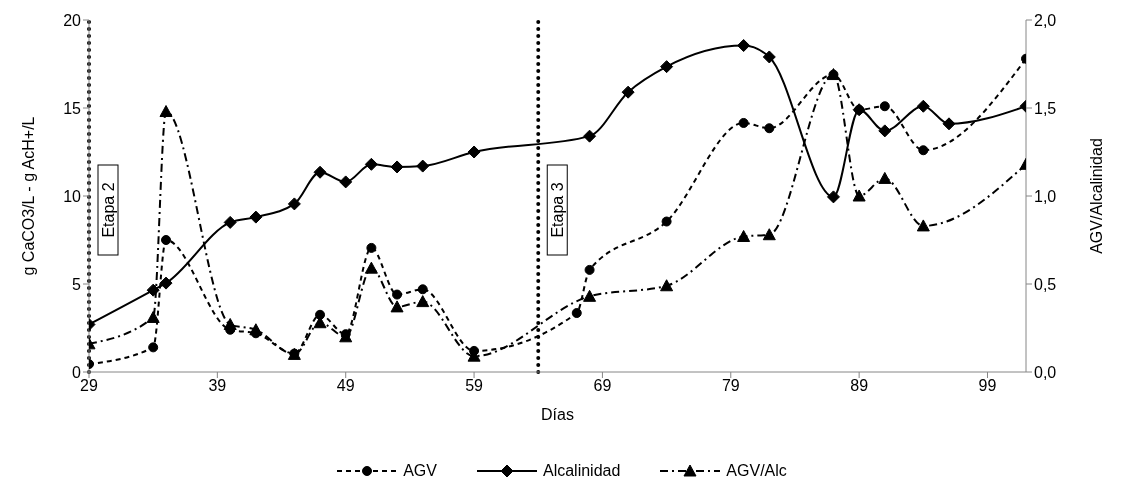 Image resolution: width=1124 pixels, height=498 pixels. What do you see at coordinates (1096, 196) in the screenshot?
I see `y2-axis-title: AGV/Alcalinidad` at bounding box center [1096, 196].